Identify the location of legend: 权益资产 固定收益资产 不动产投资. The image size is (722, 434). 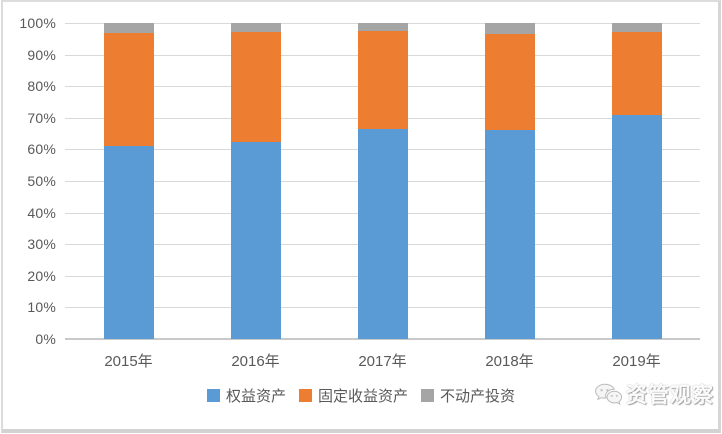
(361, 395).